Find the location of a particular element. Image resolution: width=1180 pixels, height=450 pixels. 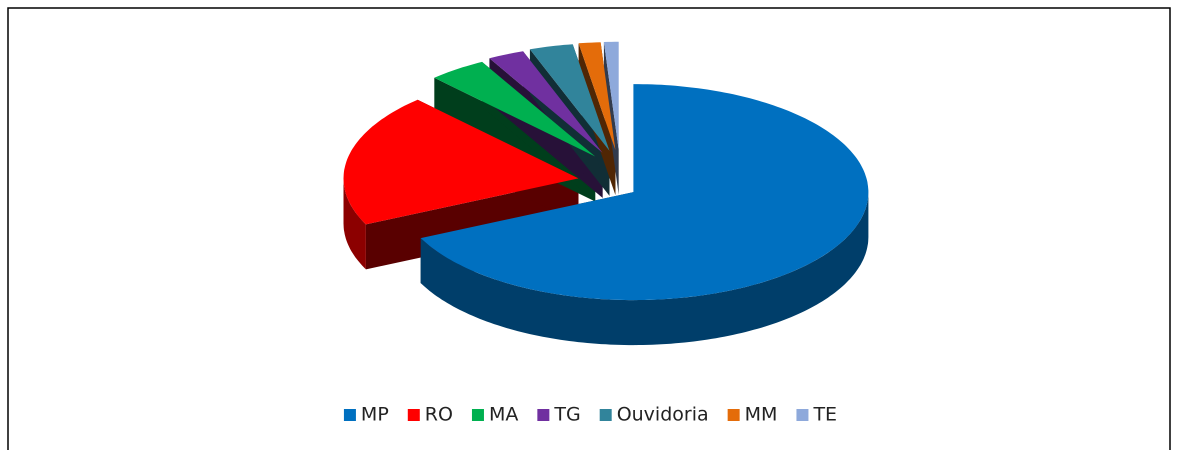

legend-label: RO is located at coordinates (439, 415).